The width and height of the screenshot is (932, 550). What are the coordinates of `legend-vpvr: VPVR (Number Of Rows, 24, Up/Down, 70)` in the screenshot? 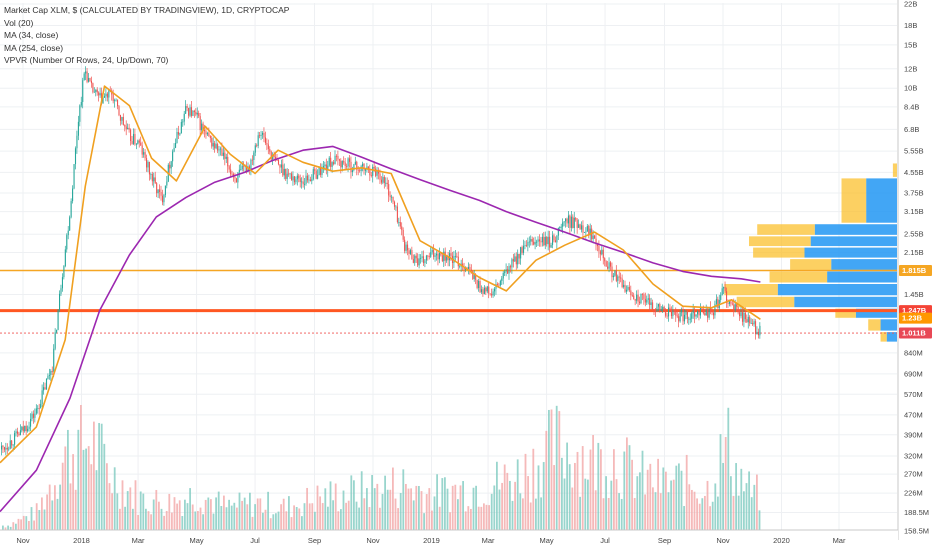 It's located at (86, 60).